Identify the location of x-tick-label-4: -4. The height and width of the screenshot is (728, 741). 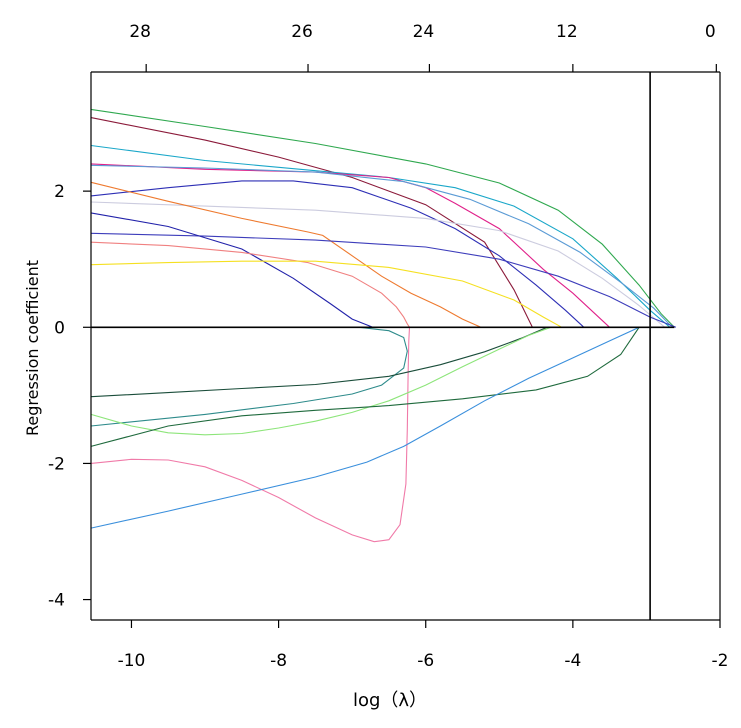
(572, 661).